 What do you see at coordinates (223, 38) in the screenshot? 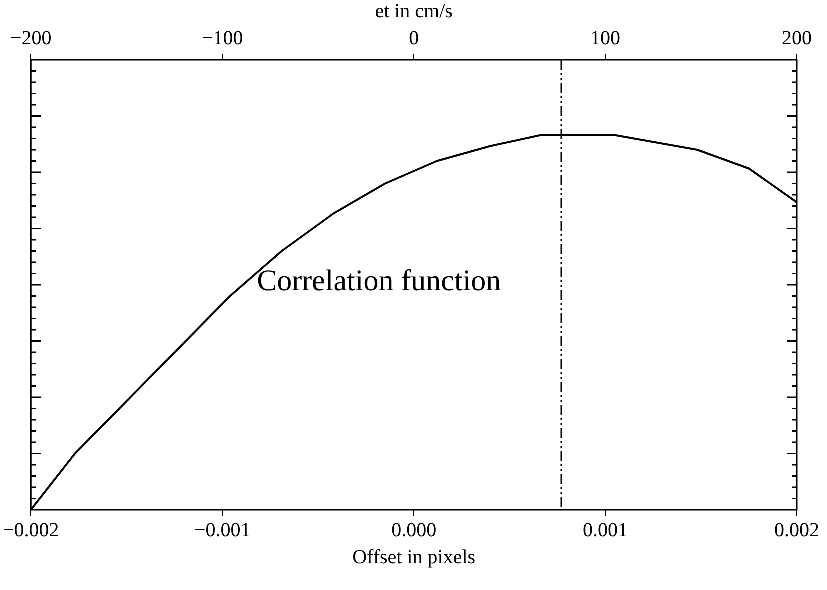
I see `x2-tick-label: −100` at bounding box center [223, 38].